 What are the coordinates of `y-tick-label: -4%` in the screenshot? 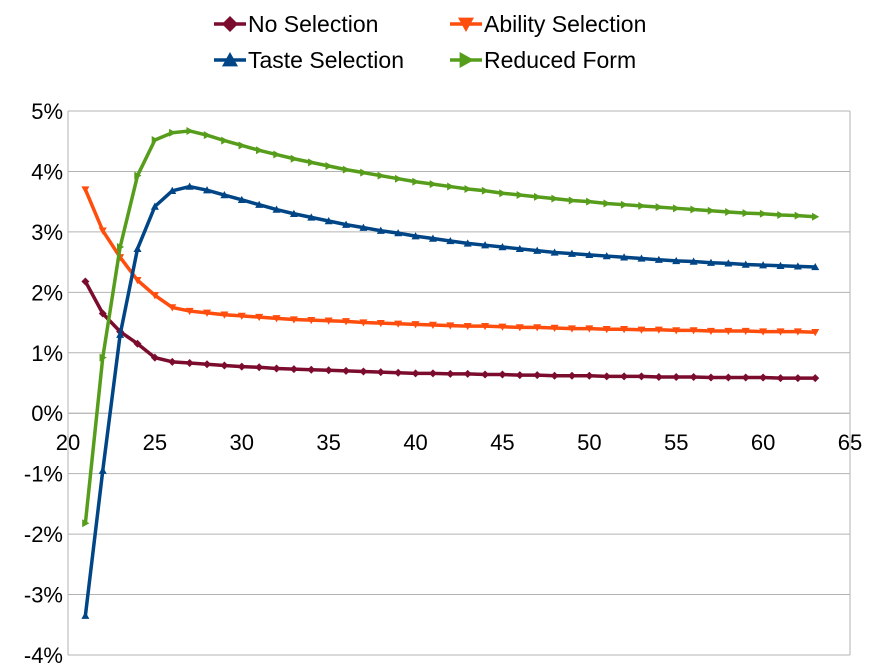 It's located at (43, 654).